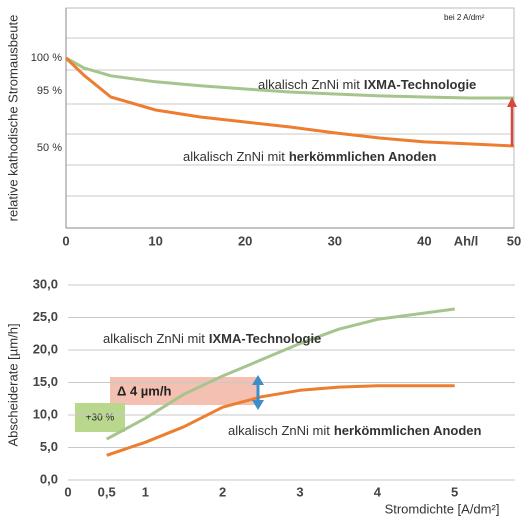 This screenshot has height=520, width=529. Describe the element at coordinates (454, 491) in the screenshot. I see `x-tick-label: 5` at that location.